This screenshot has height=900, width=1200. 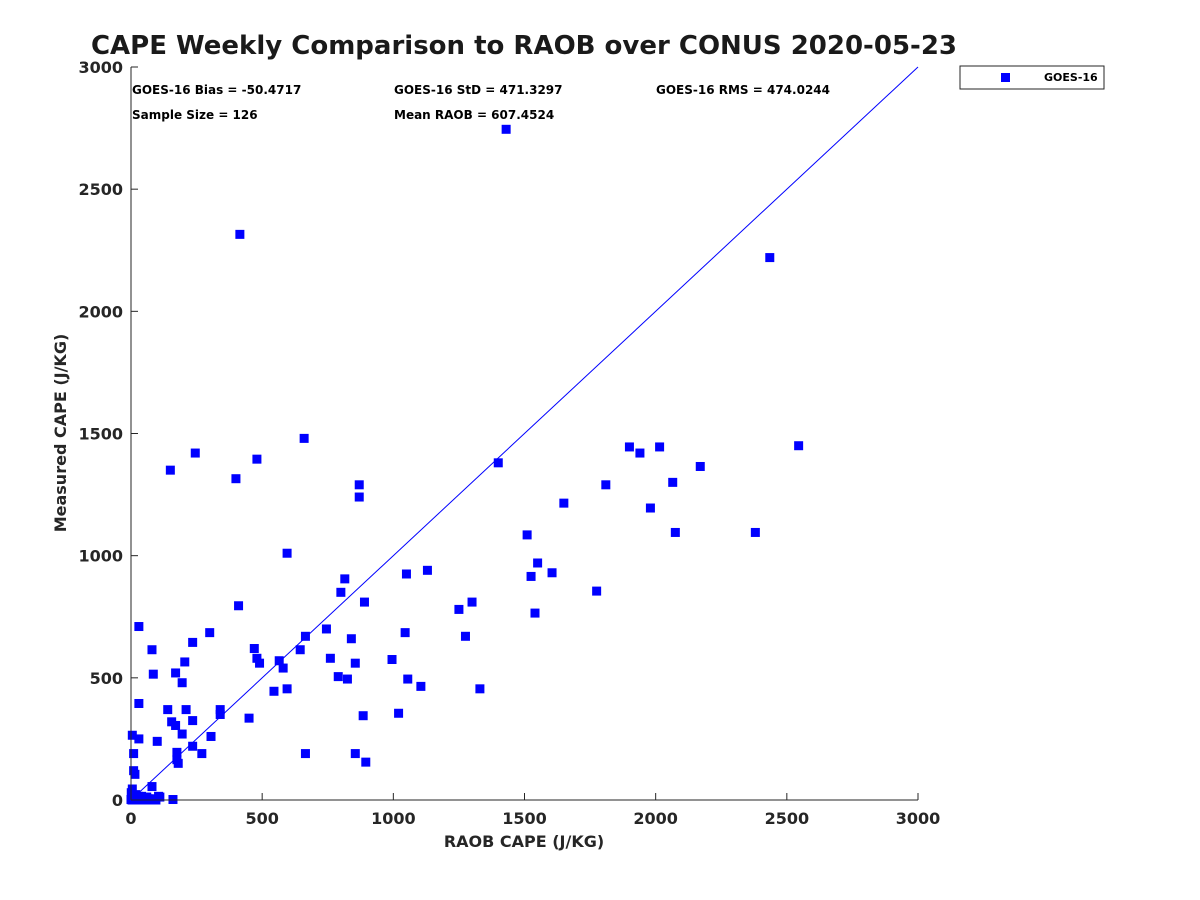 What do you see at coordinates (743, 90) in the screenshot?
I see `stat-rms: GOES-16 RMS = 474.0244` at bounding box center [743, 90].